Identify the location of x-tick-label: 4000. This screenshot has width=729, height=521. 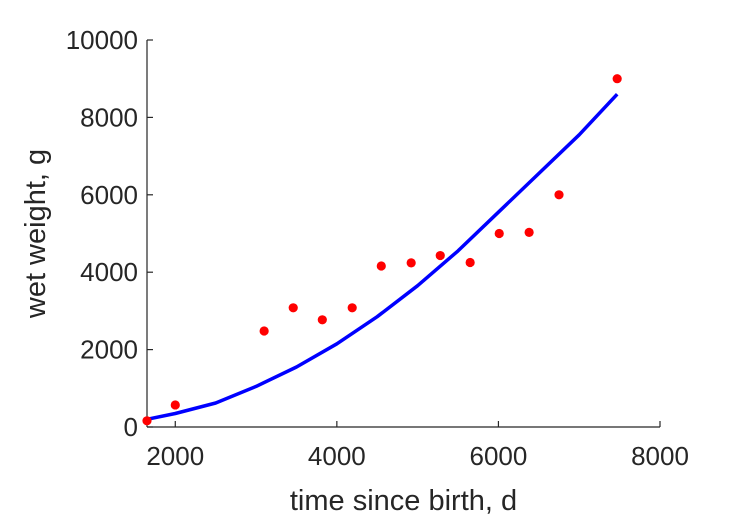
(337, 456).